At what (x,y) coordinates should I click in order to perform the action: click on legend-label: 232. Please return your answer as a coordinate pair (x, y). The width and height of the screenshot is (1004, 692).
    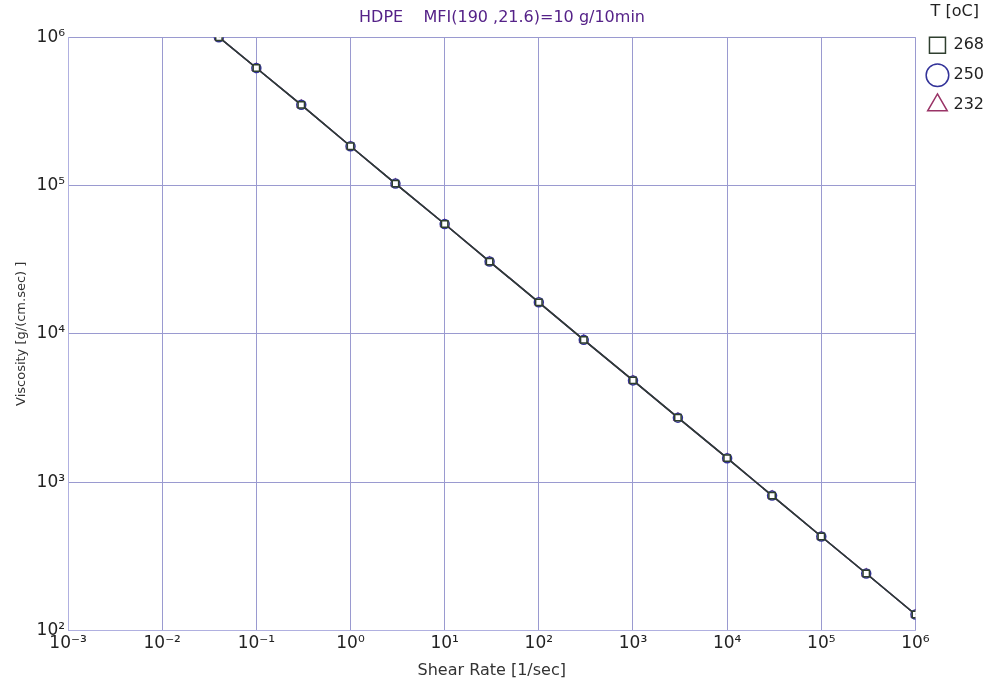
    Looking at the image, I should click on (969, 104).